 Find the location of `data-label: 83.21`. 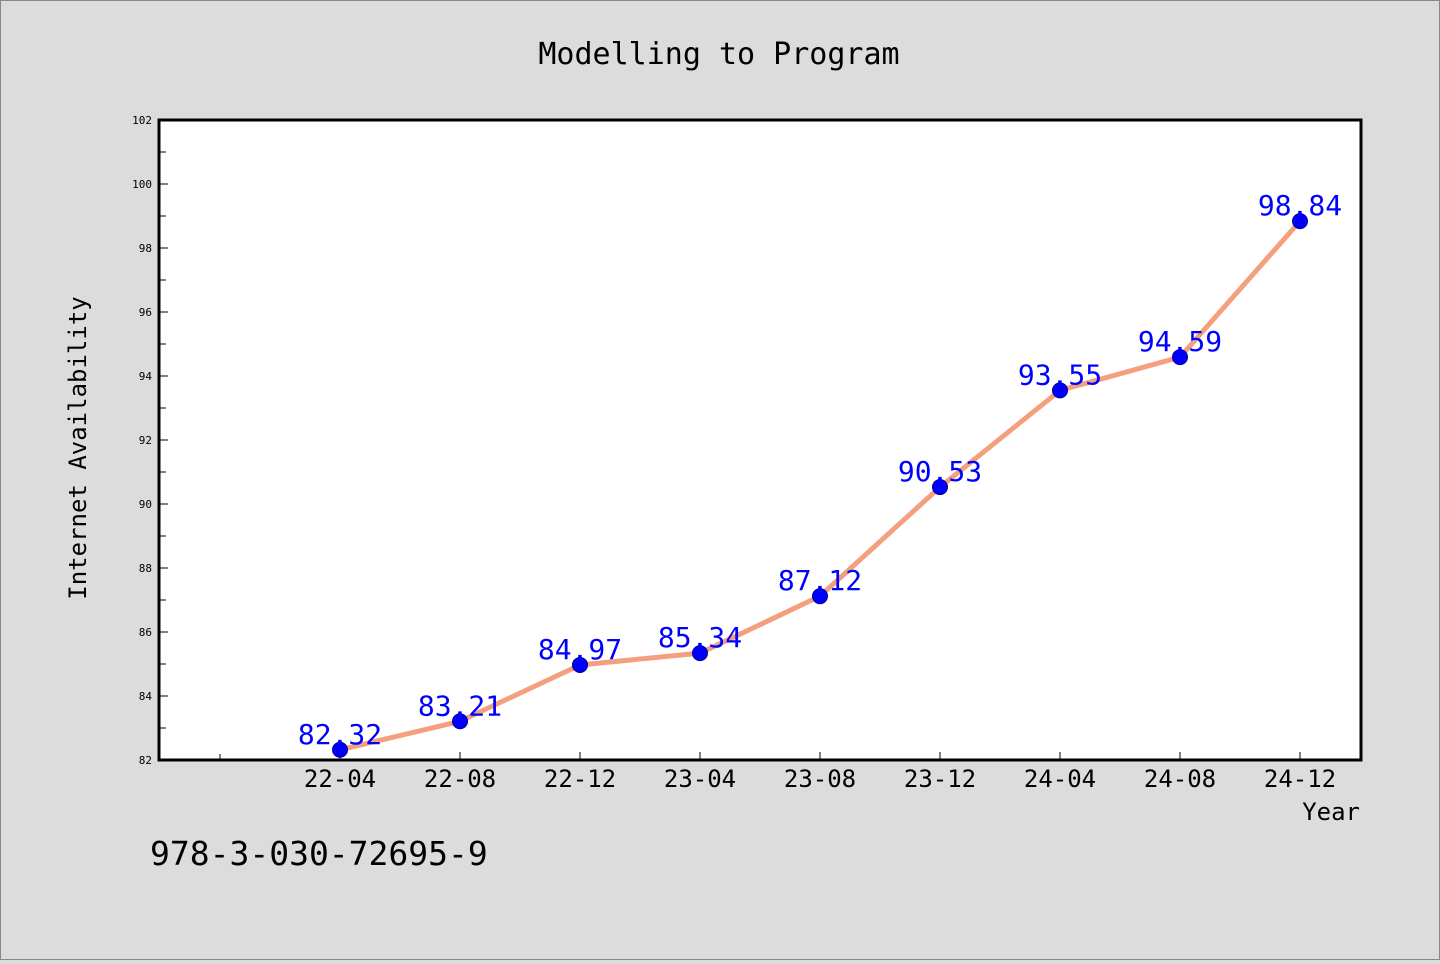

data-label: 83.21 is located at coordinates (460, 705).